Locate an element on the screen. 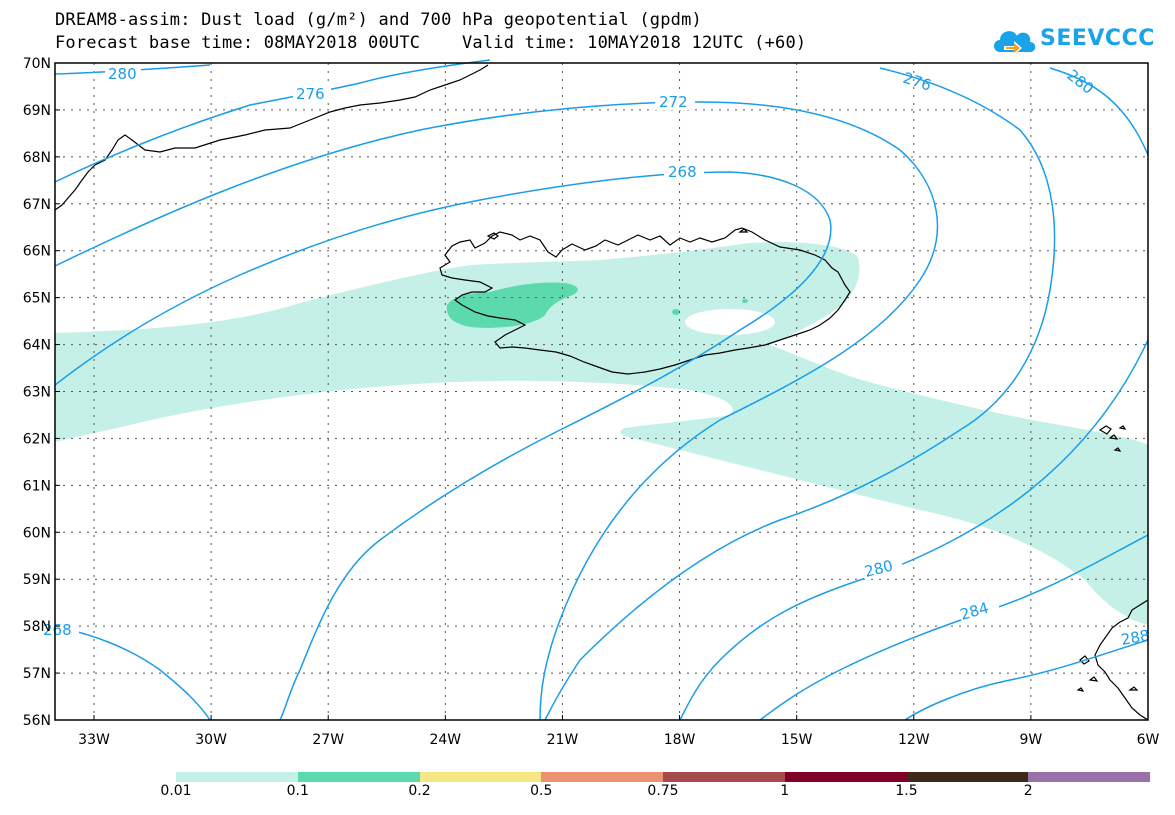 The image size is (1175, 815). latitude-tick-label: 69N is located at coordinates (37, 111).